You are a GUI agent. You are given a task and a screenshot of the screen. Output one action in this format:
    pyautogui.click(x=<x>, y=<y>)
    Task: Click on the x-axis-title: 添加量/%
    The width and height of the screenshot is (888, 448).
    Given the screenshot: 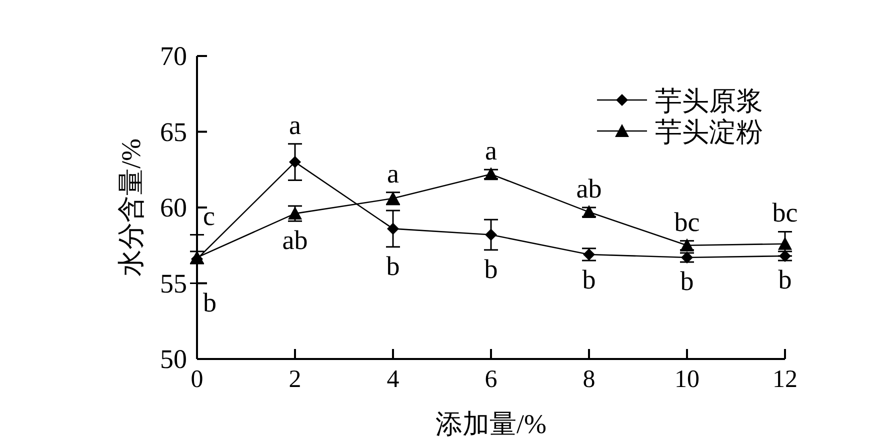 What is the action you would take?
    pyautogui.click(x=491, y=424)
    